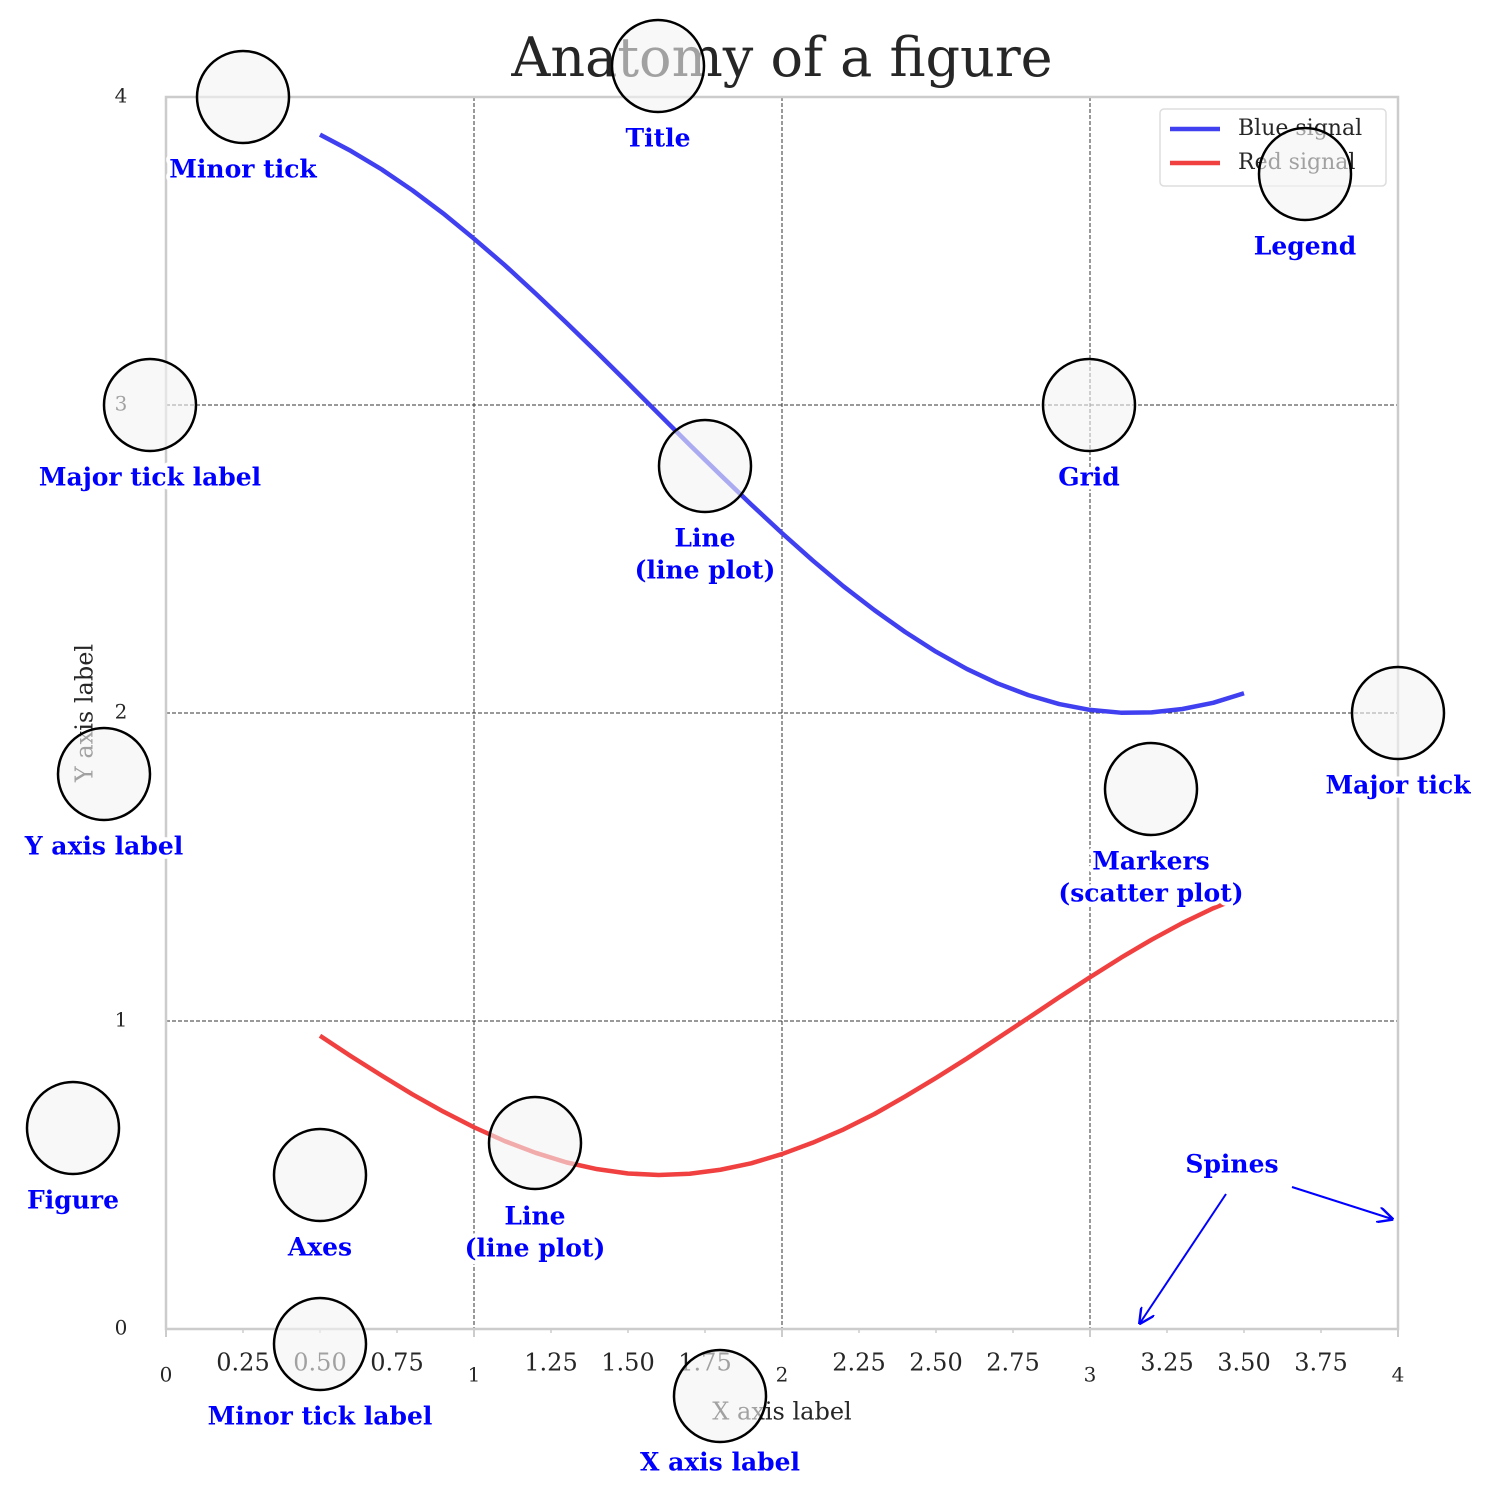 This screenshot has height=1499, width=1495. What do you see at coordinates (1166, 1363) in the screenshot?
I see `x-minor-tick-label: 3.25` at bounding box center [1166, 1363].